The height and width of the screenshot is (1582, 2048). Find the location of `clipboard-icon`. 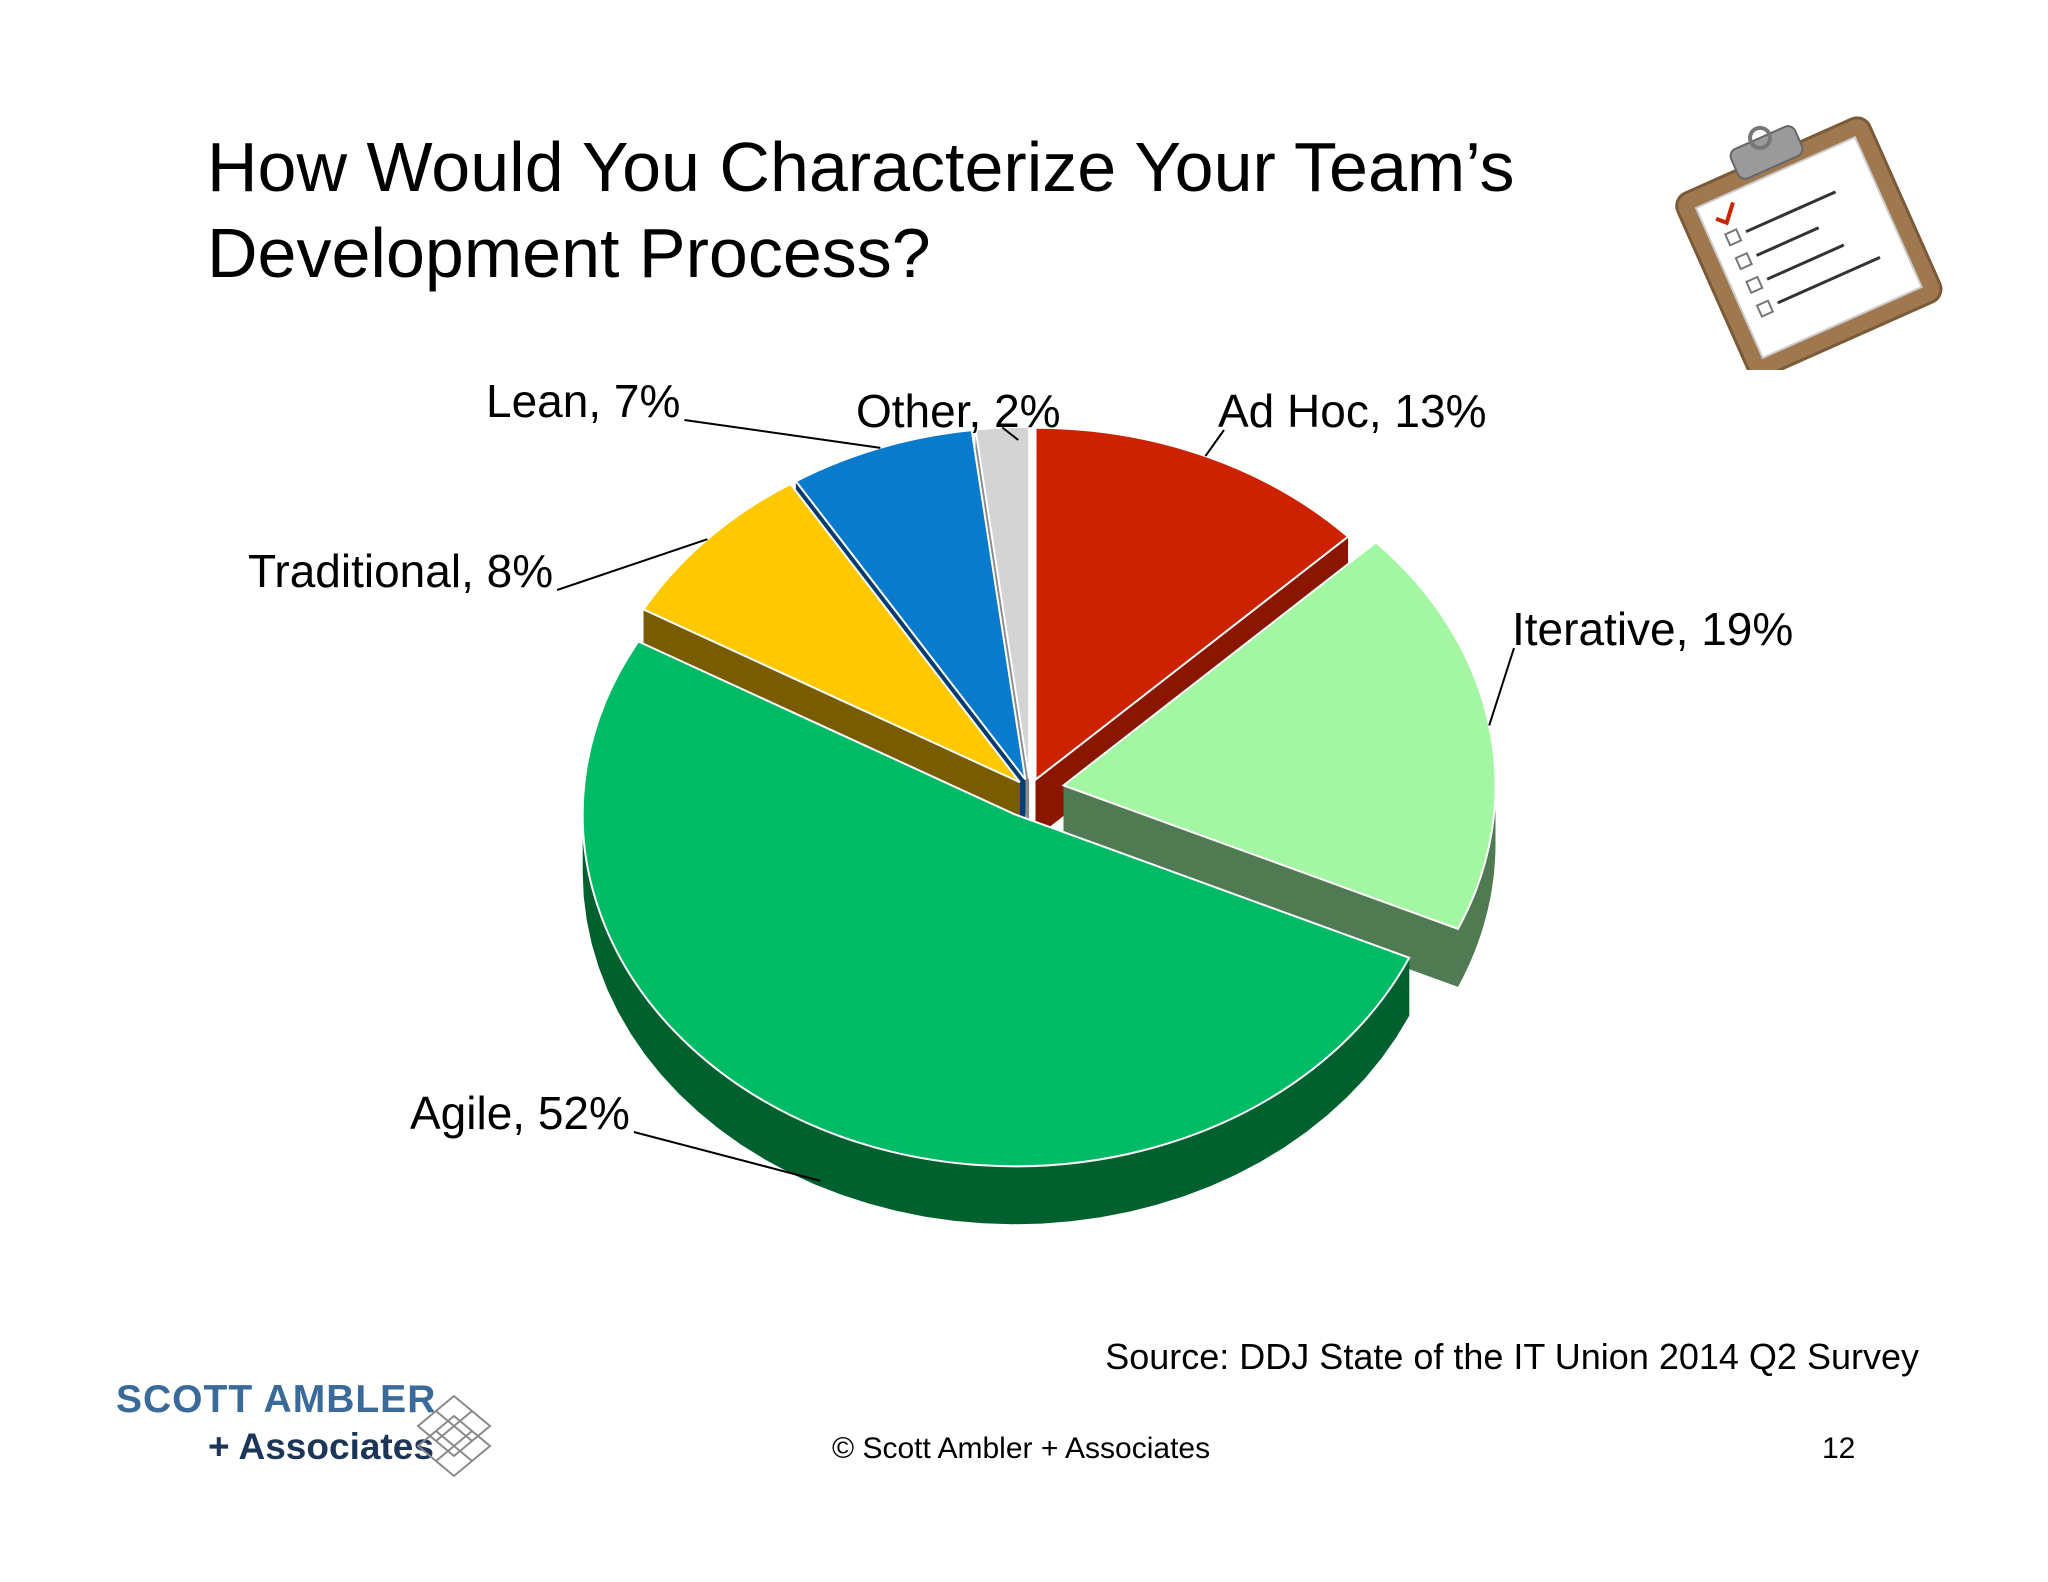

clipboard-icon is located at coordinates (1809, 243).